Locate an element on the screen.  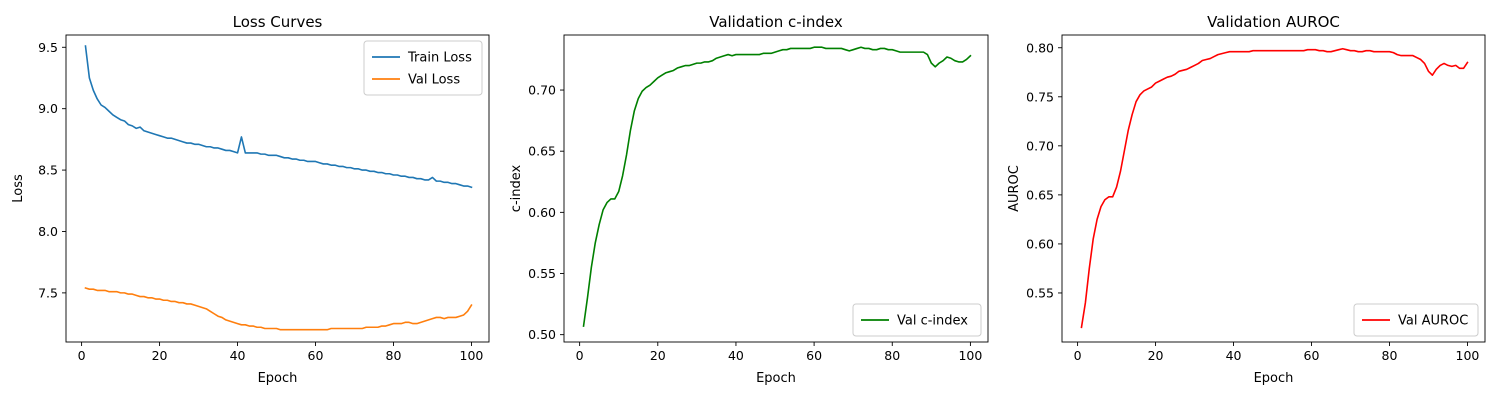
y-tick-label: 0.50 is located at coordinates (542, 334).